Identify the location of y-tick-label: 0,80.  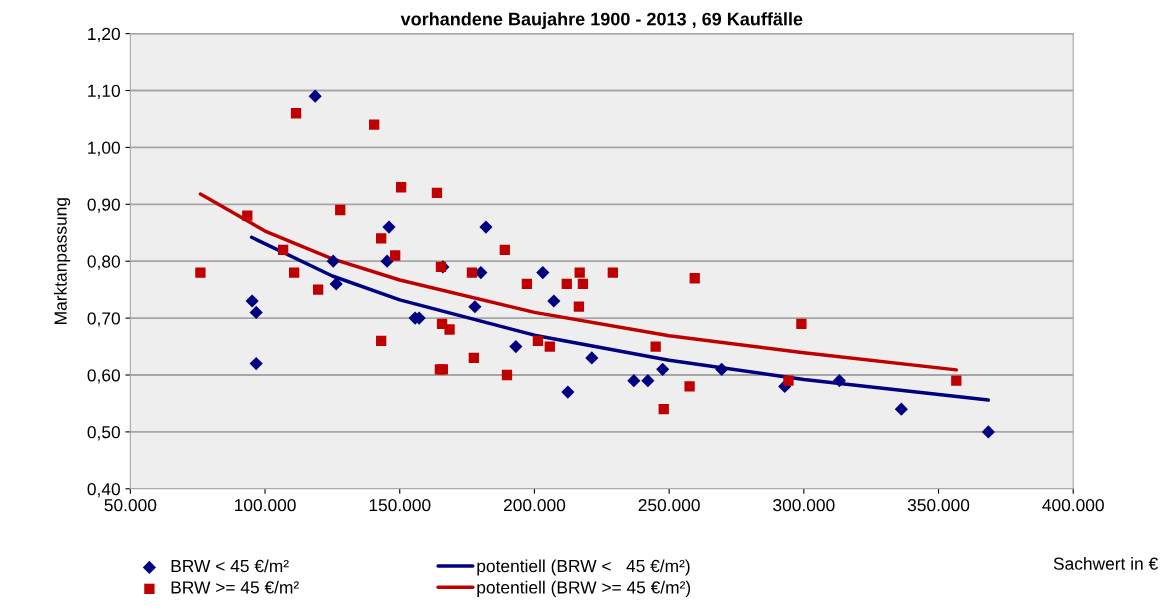
(103, 262).